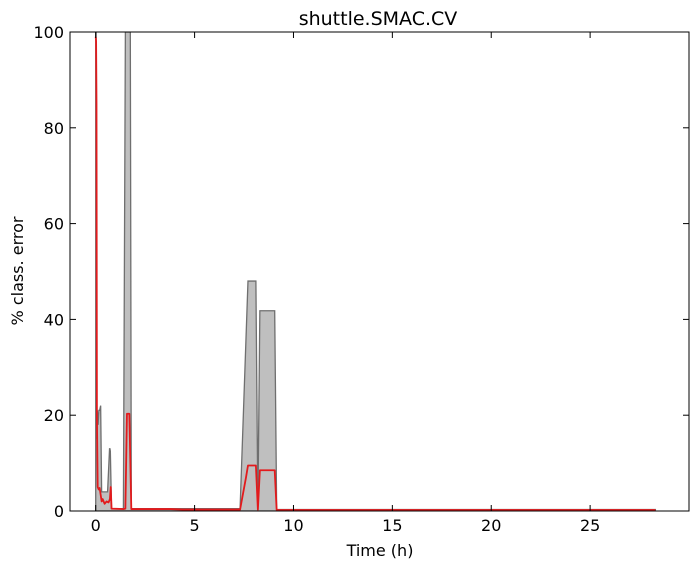  Describe the element at coordinates (48, 32) in the screenshot. I see `y-tick-label: 100` at that location.